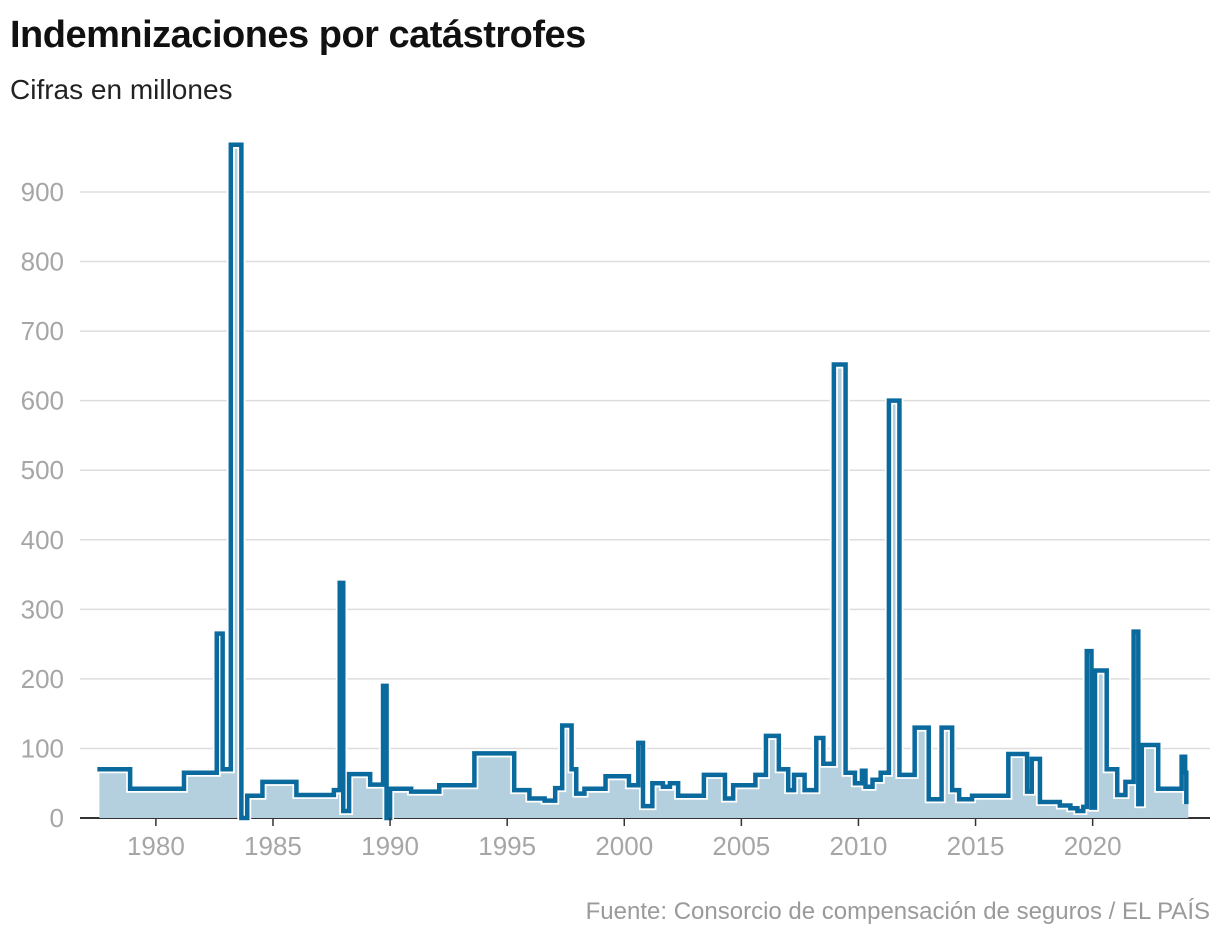  I want to click on x-tick-label: 1990, so click(390, 846).